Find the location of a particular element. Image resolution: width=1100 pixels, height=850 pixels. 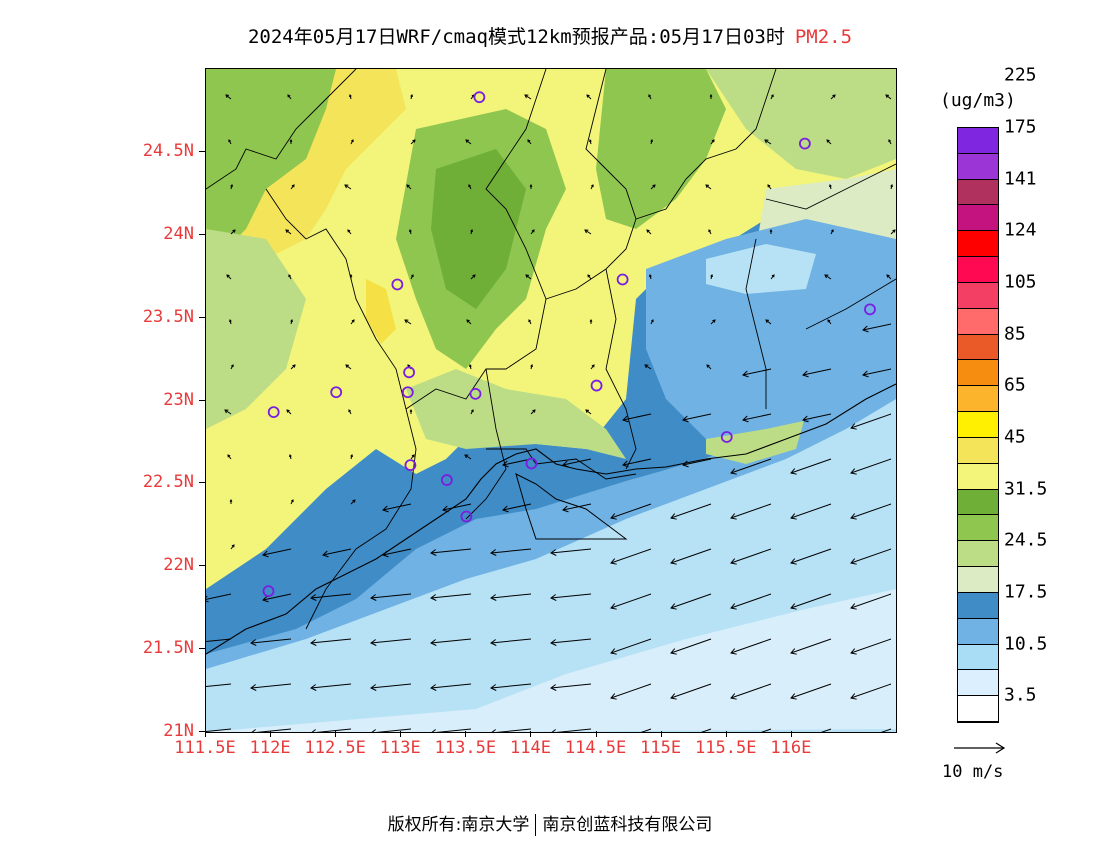

field-green-north is located at coordinates (661, 149).